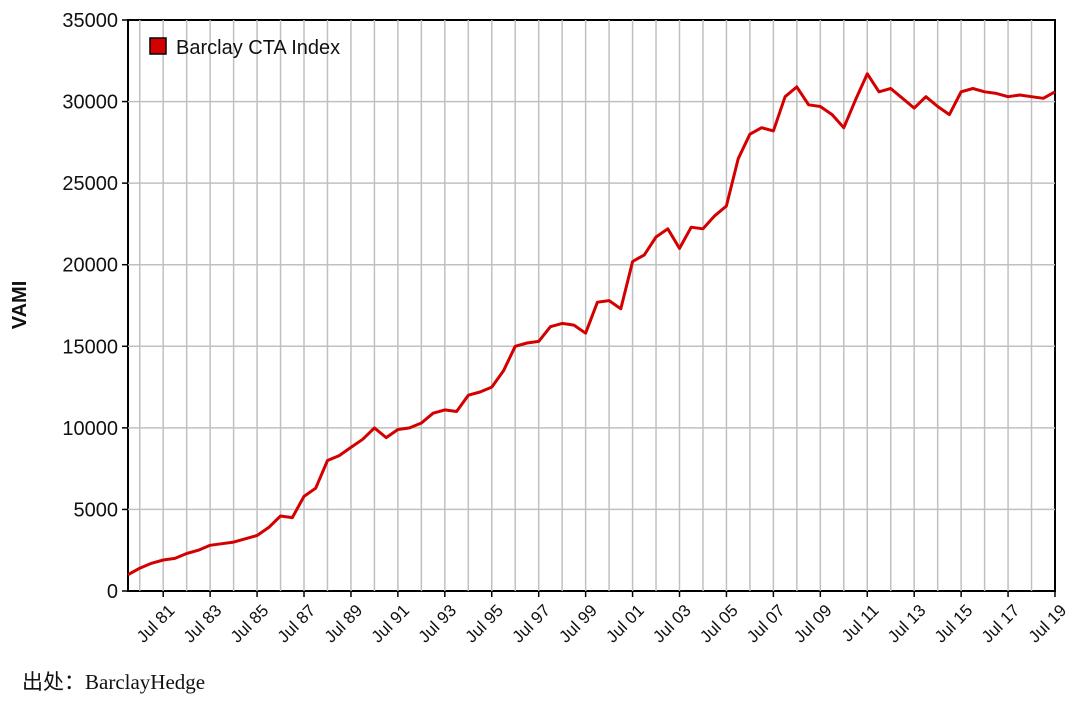 The height and width of the screenshot is (706, 1080). What do you see at coordinates (297, 624) in the screenshot?
I see `x-tick-label: Jul 87` at bounding box center [297, 624].